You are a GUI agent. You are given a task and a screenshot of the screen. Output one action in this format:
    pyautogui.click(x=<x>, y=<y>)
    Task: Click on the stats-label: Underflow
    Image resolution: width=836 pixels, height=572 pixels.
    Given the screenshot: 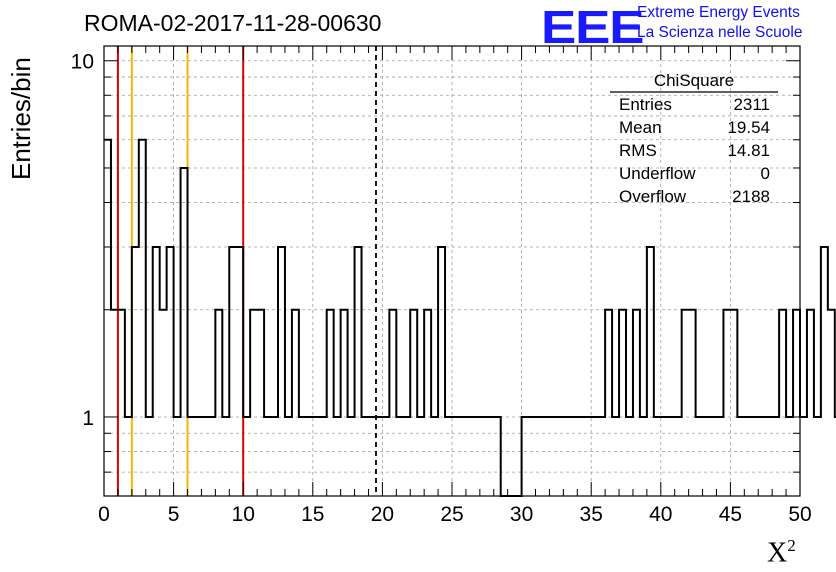 What is the action you would take?
    pyautogui.click(x=657, y=173)
    